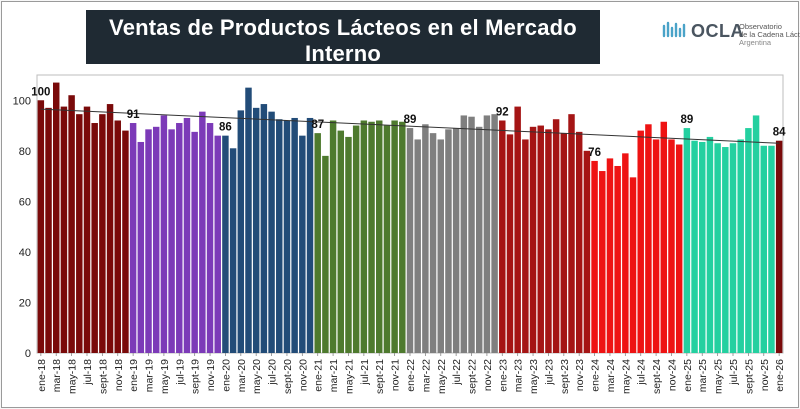 The height and width of the screenshot is (409, 800). Describe the element at coordinates (519, 375) in the screenshot. I see `x-tick-label: mar-23` at that location.